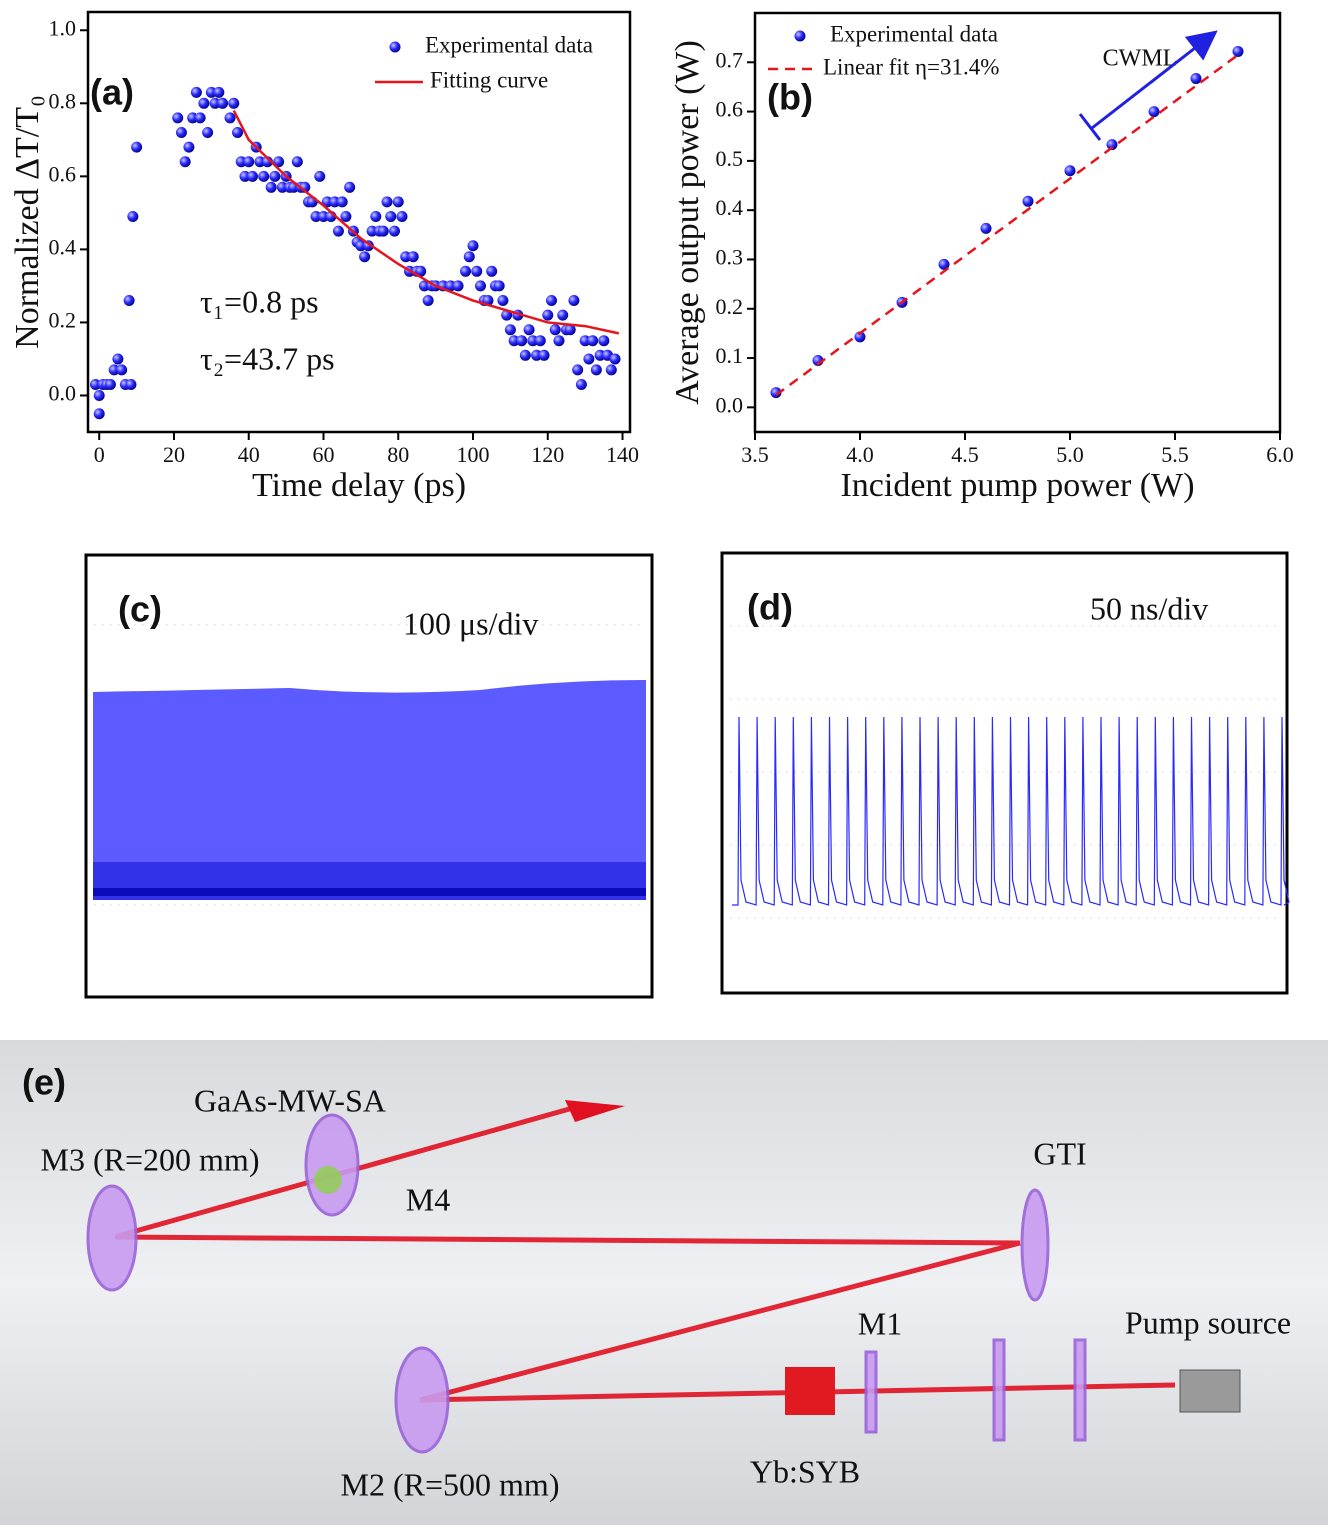 This screenshot has width=1328, height=1530. Describe the element at coordinates (1210, 1391) in the screenshot. I see `pump-source` at that location.